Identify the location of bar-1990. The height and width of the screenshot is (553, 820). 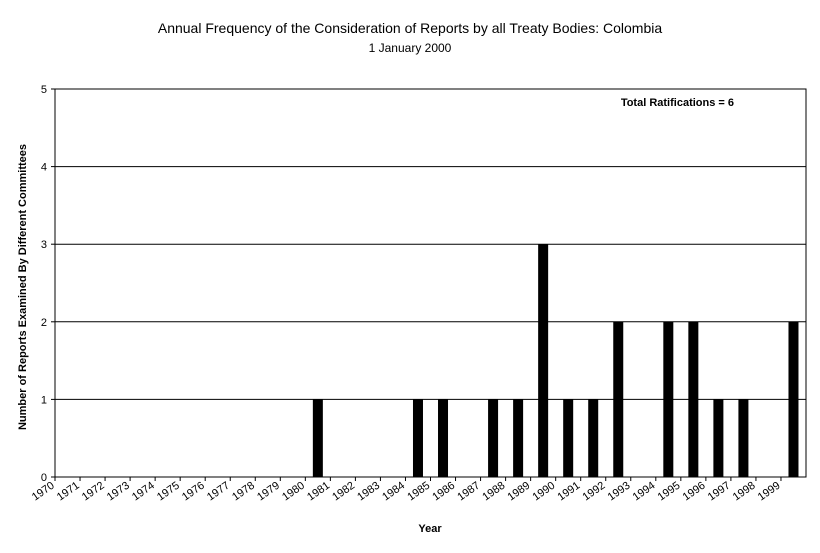
(568, 438).